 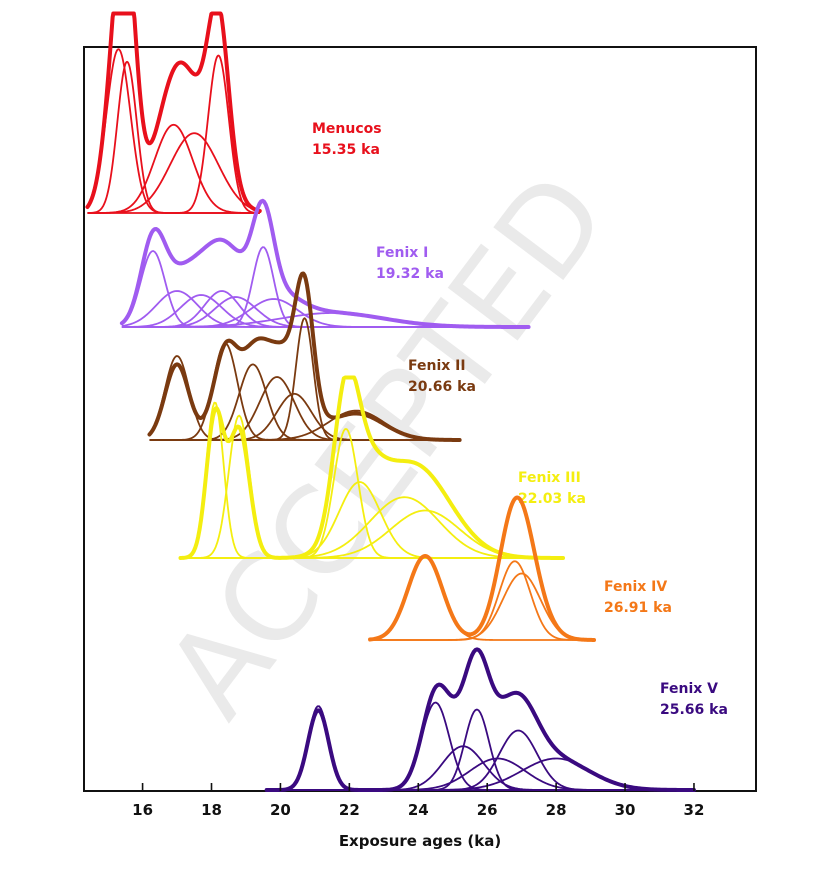 I want to click on series-menucos: Menucos 15.35 ka, so click(x=233, y=112).